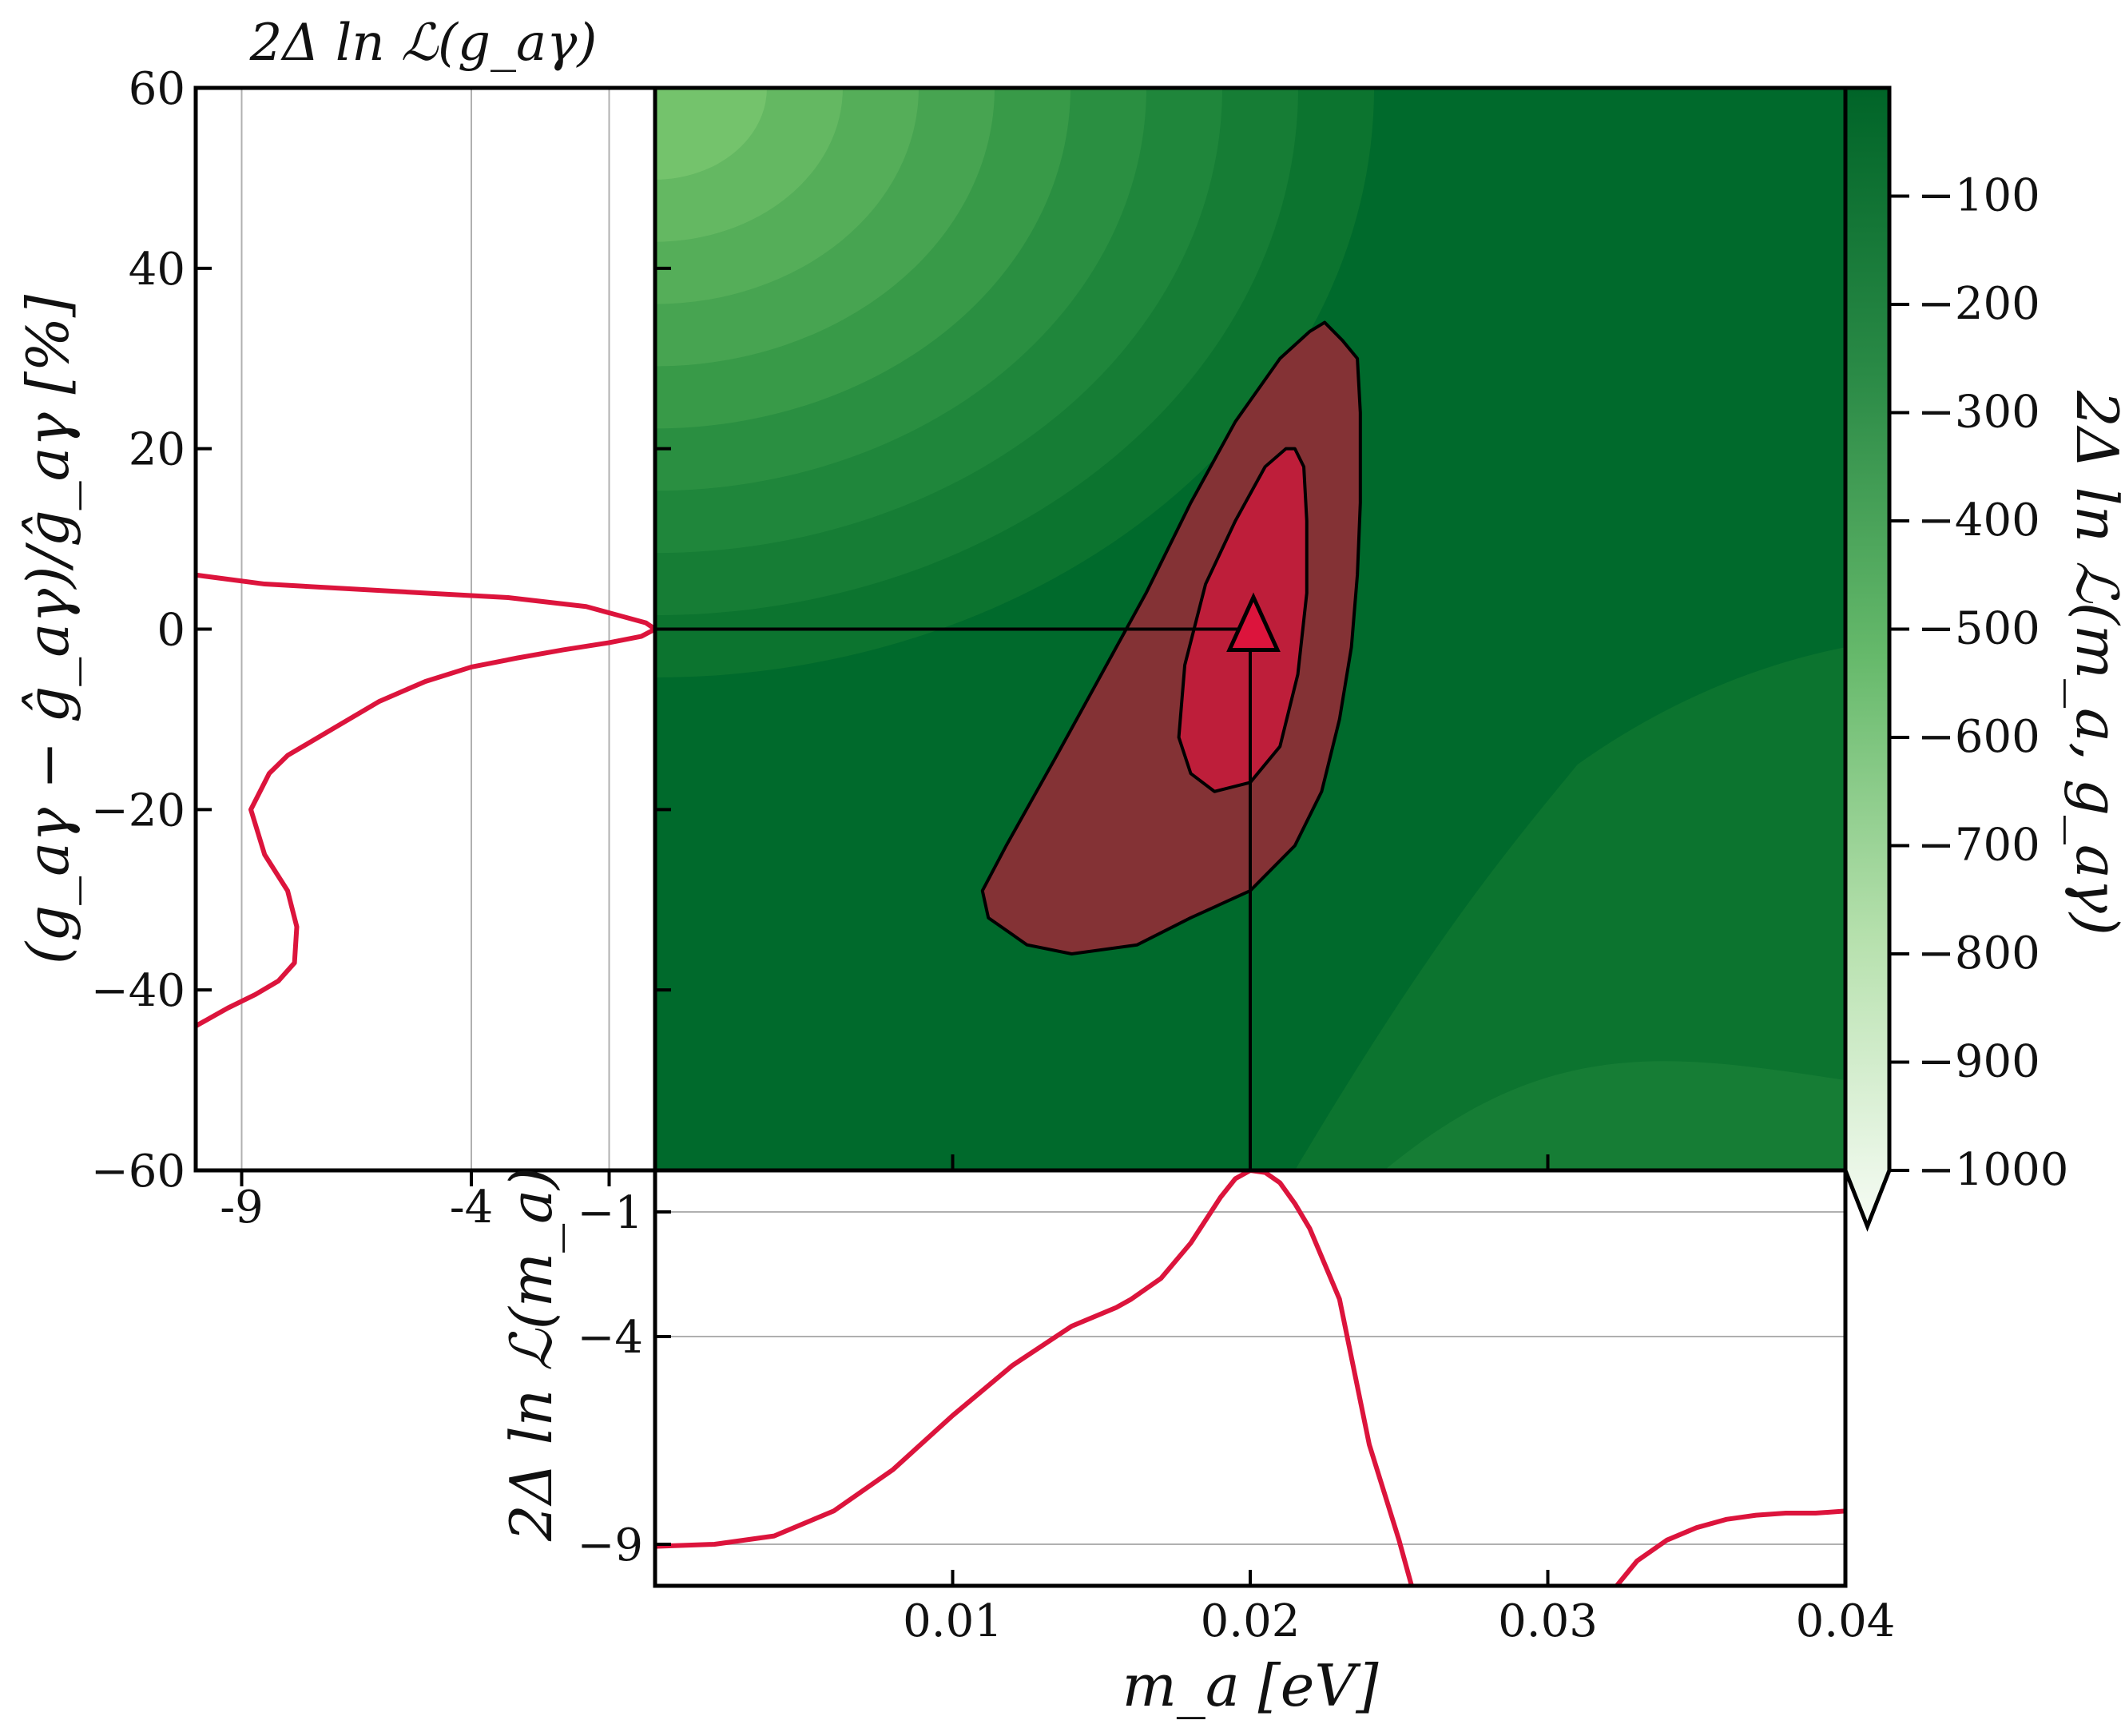  What do you see at coordinates (953, 1621) in the screenshot?
I see `xtick-label: 0.01` at bounding box center [953, 1621].